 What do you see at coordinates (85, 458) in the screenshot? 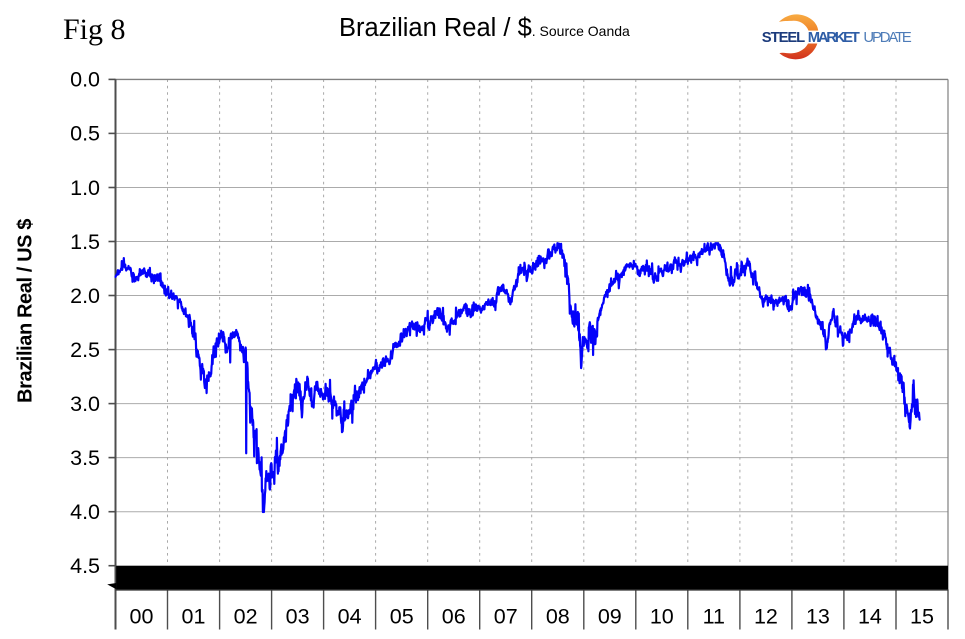
I see `svg-text: 3.5` at bounding box center [85, 458].